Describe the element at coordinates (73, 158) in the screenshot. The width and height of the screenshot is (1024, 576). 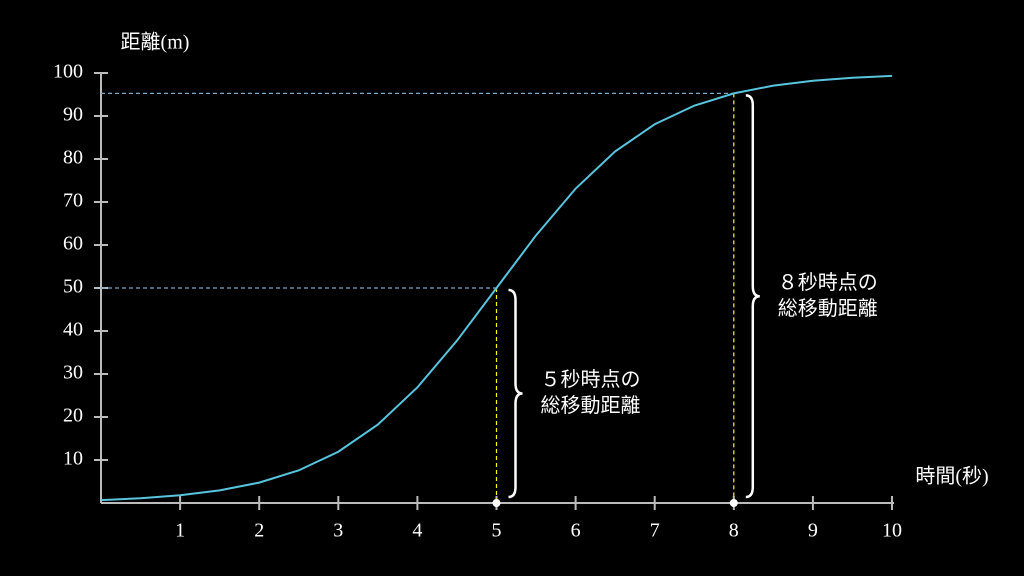
I see `y-tick-label: 80` at that location.